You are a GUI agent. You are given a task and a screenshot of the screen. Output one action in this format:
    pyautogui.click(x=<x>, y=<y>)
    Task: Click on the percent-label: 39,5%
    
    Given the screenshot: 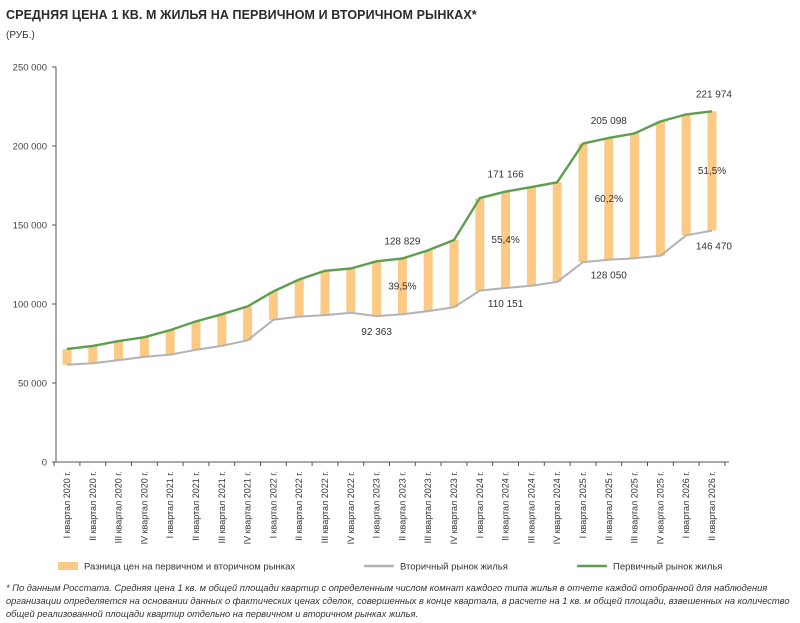 What is the action you would take?
    pyautogui.click(x=402, y=286)
    